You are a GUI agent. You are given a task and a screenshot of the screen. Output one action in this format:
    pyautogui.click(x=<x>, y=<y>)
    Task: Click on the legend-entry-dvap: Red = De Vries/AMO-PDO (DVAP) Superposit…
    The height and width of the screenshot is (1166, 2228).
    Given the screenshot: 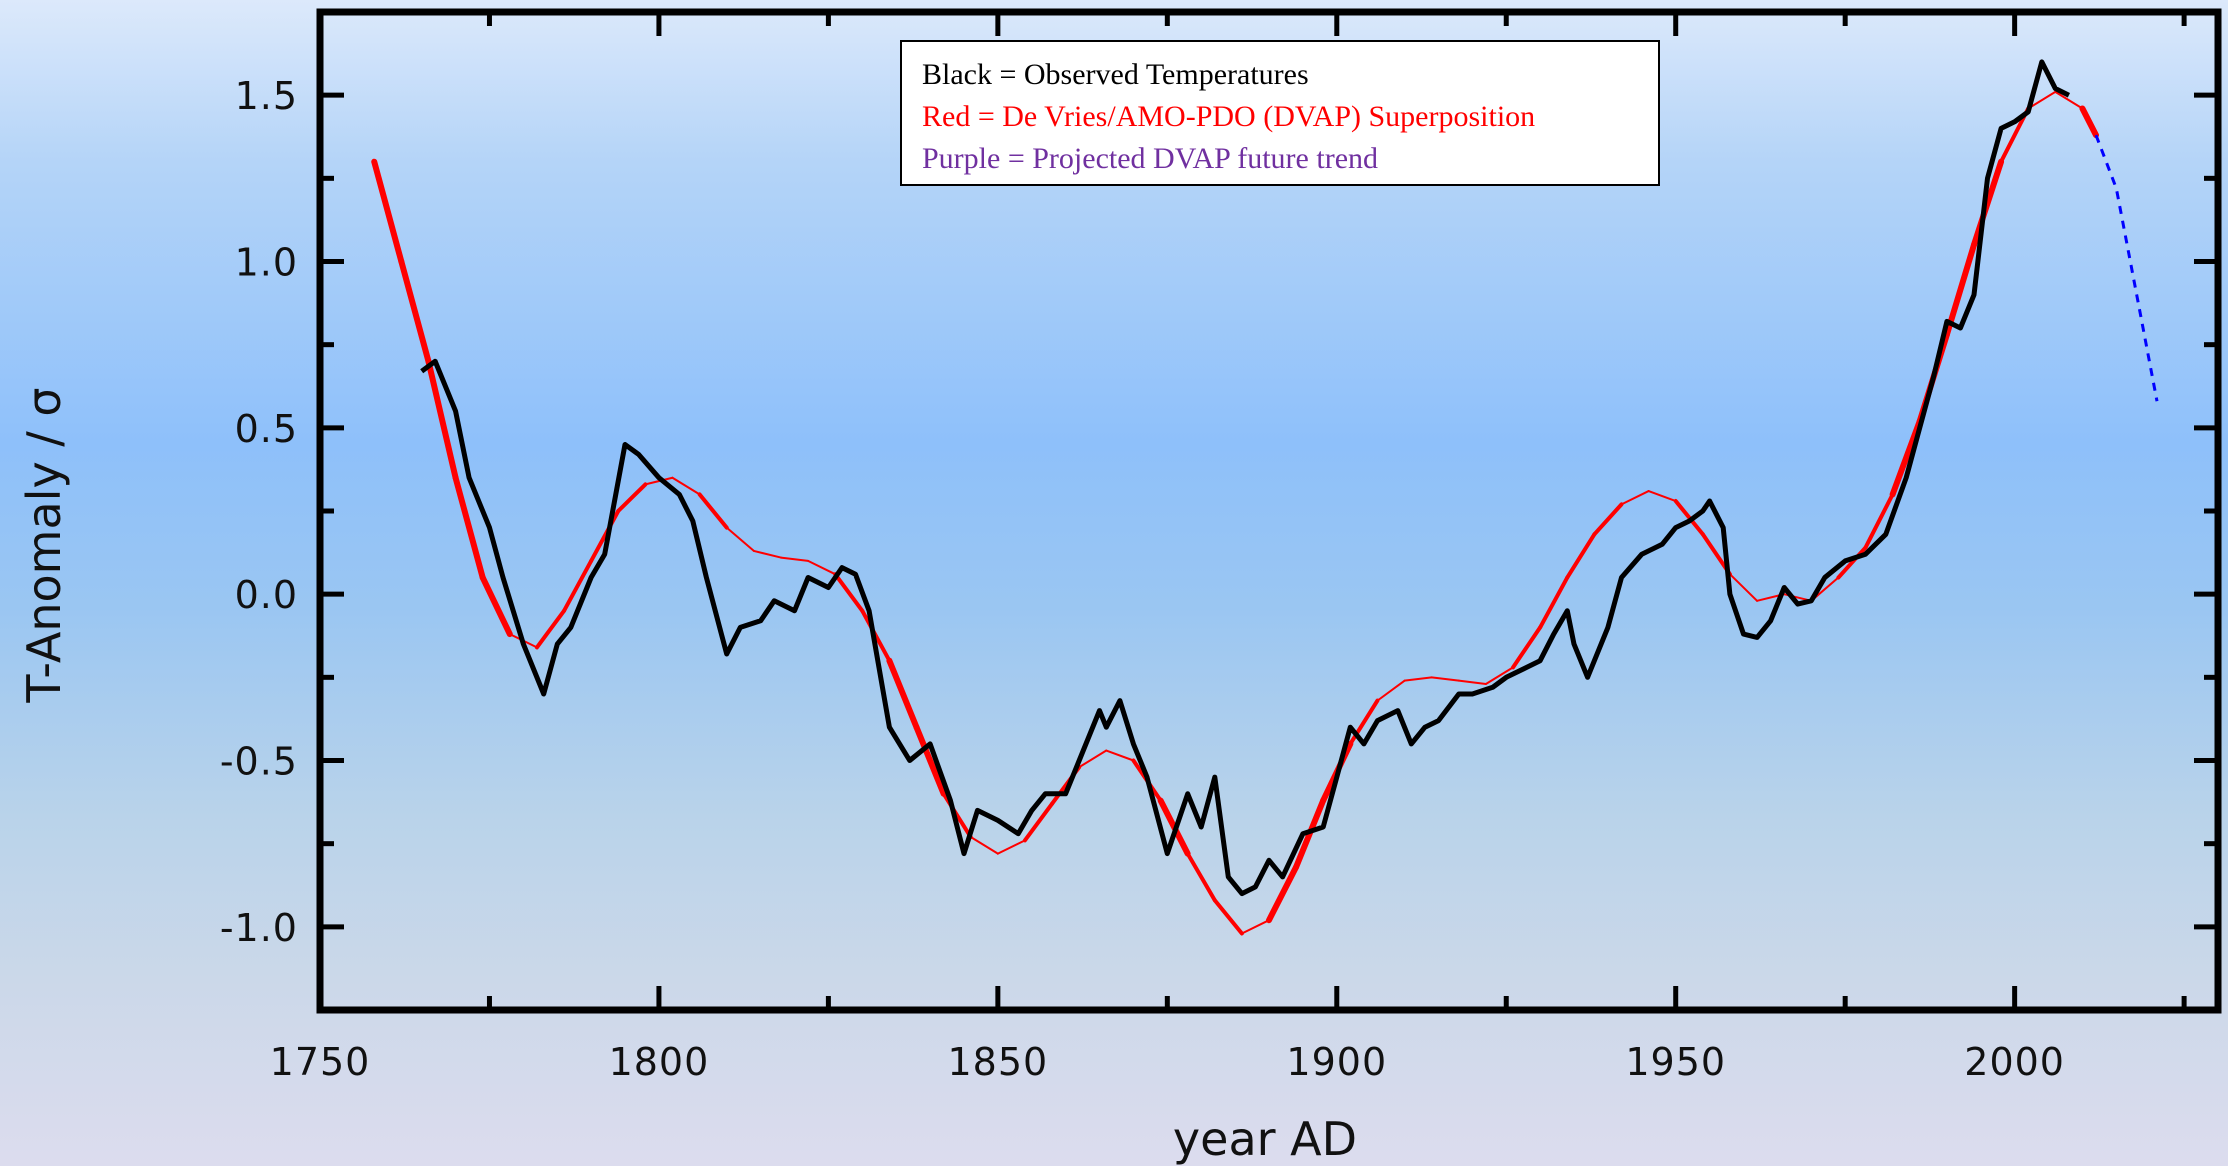 What is the action you would take?
    pyautogui.click(x=1229, y=116)
    